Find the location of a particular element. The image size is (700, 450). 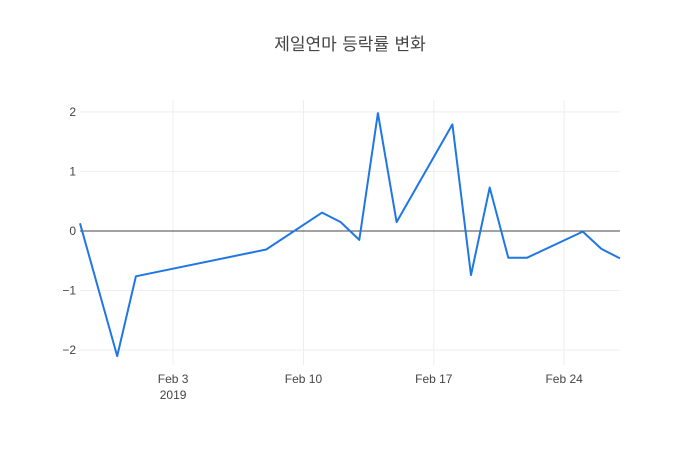

y-tick-label: 2 is located at coordinates (72, 112).